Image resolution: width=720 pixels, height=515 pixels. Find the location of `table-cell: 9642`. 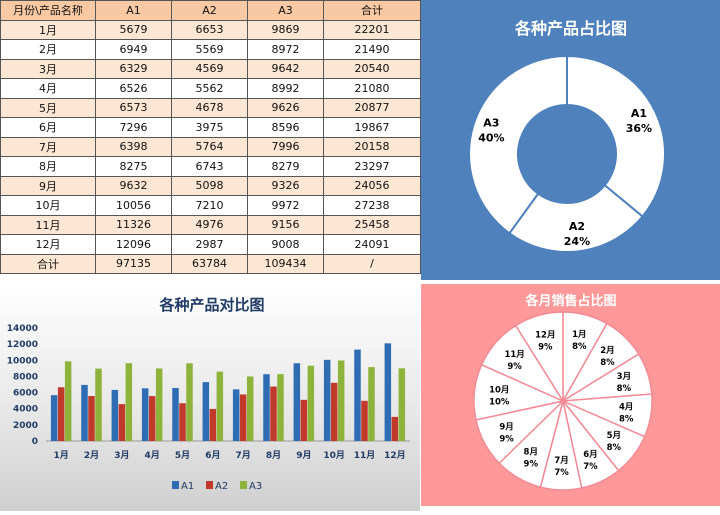

table-cell: 9642 is located at coordinates (285, 68).